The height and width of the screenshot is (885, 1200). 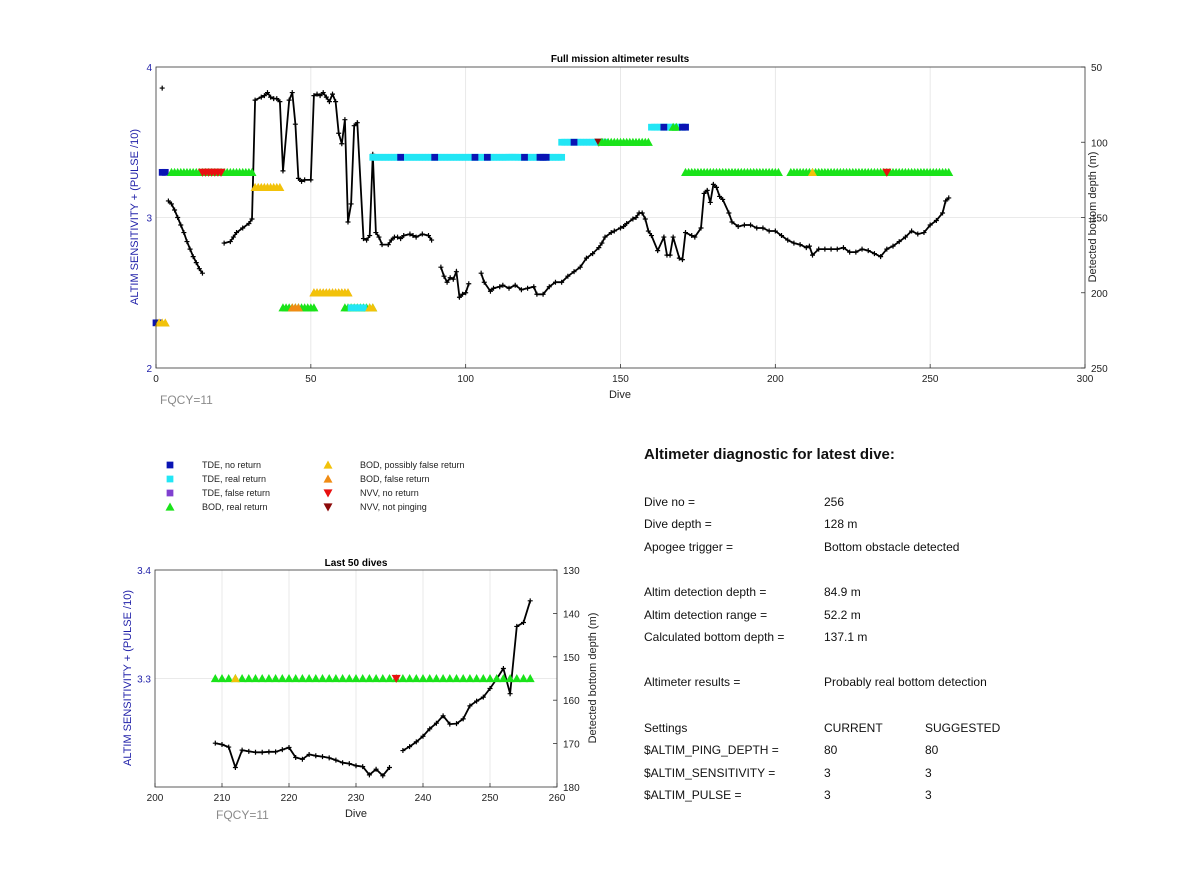 I want to click on legend-marker-tde_false_return, so click(x=170, y=493).